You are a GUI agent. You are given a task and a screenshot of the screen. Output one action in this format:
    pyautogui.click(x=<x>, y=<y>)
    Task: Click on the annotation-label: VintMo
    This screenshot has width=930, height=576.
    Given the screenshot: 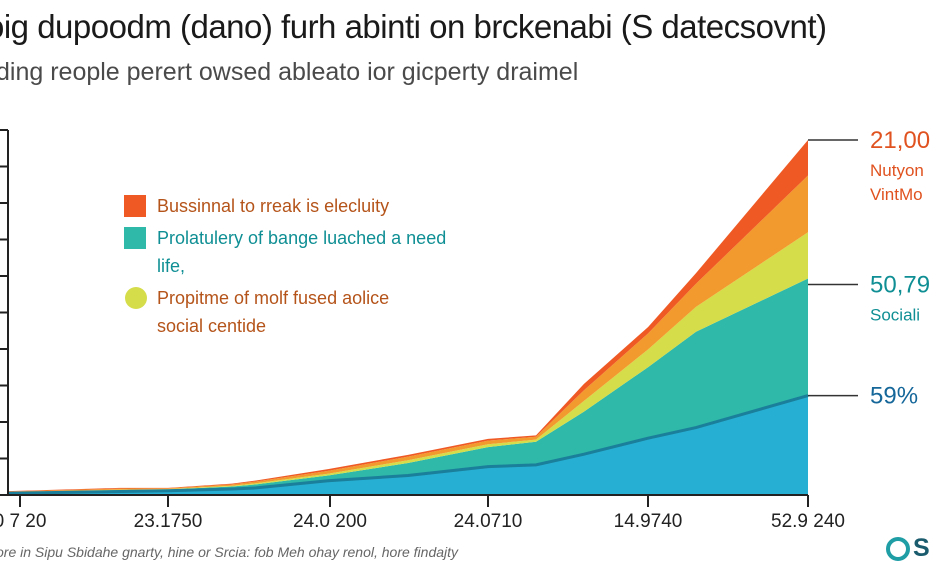 What is the action you would take?
    pyautogui.click(x=896, y=194)
    